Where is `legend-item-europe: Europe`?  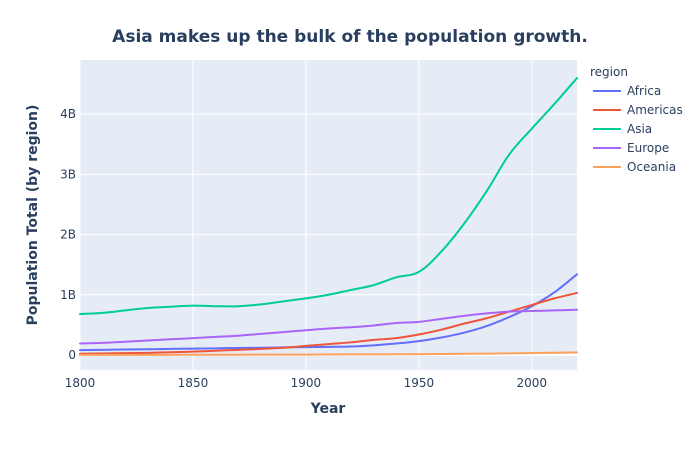
legend-item-europe: Europe is located at coordinates (631, 148).